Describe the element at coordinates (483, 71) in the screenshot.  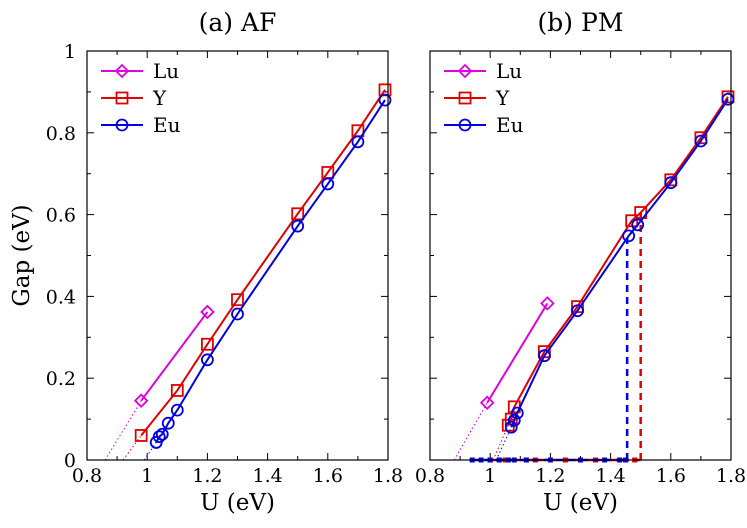
I see `panel-b-legend-lu: Lu` at that location.